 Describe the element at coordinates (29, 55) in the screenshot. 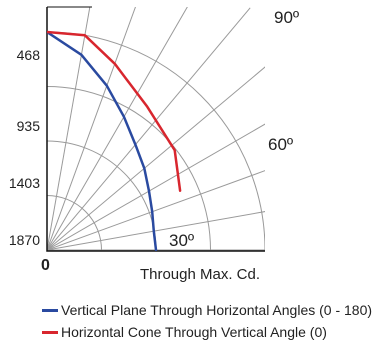

I see `radial-tick-label-0: 468` at that location.